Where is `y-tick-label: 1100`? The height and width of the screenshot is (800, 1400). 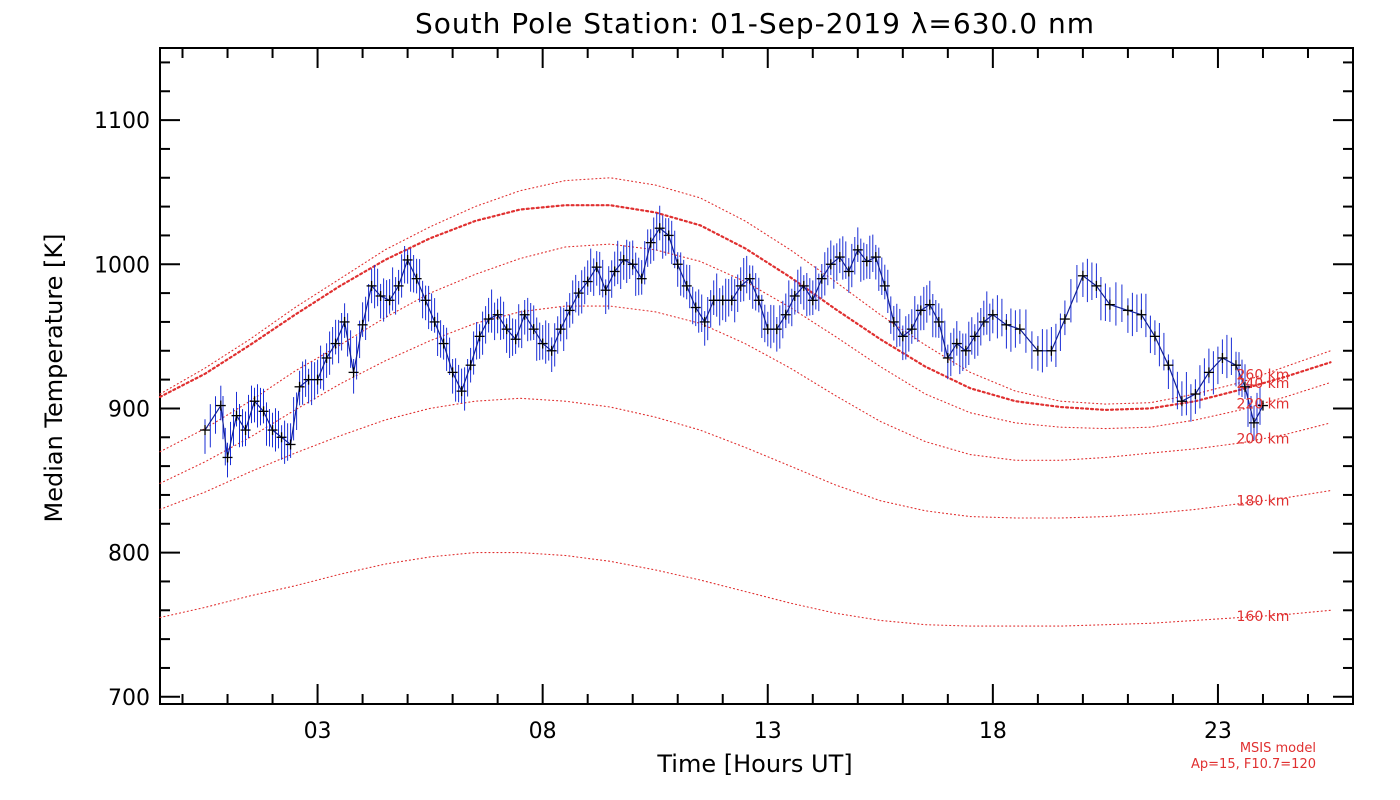
y-tick-label: 1100 is located at coordinates (122, 121).